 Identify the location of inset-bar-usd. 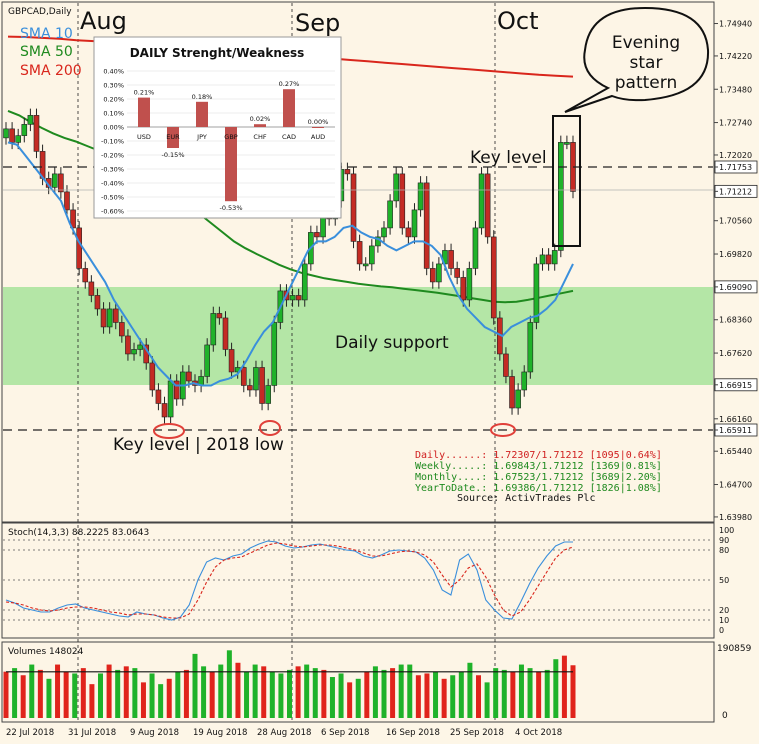
(144, 112).